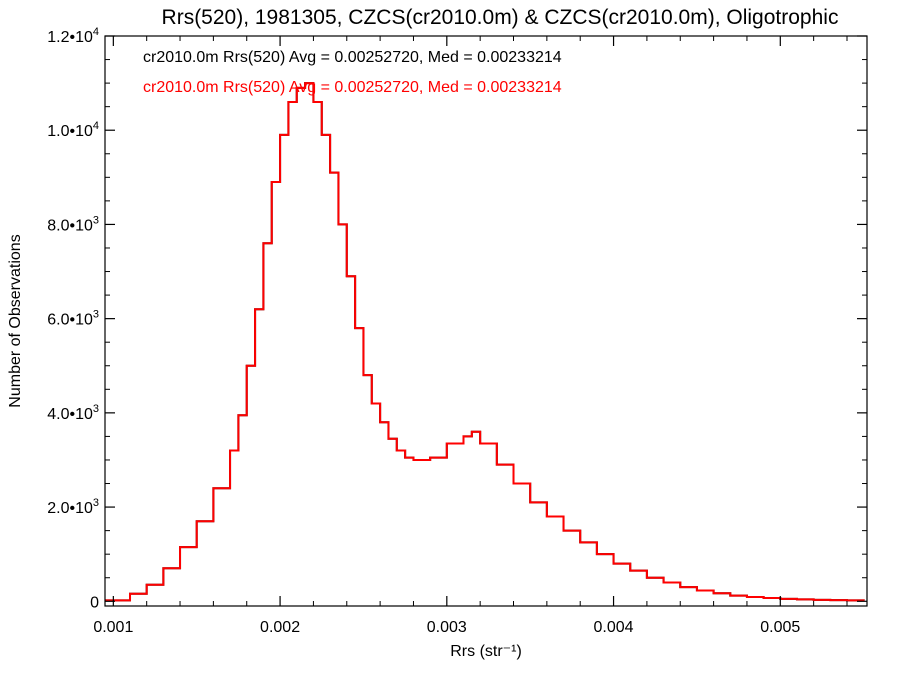 The width and height of the screenshot is (900, 675). Describe the element at coordinates (486, 651) in the screenshot. I see `x-axis-label: Rrs (str⁻¹)` at that location.